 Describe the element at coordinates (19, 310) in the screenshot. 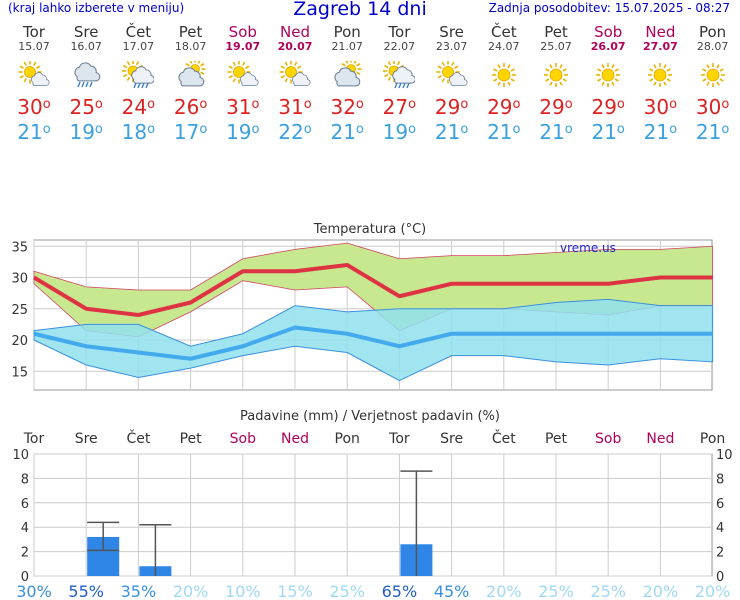

I see `y-tick-label: 25` at that location.